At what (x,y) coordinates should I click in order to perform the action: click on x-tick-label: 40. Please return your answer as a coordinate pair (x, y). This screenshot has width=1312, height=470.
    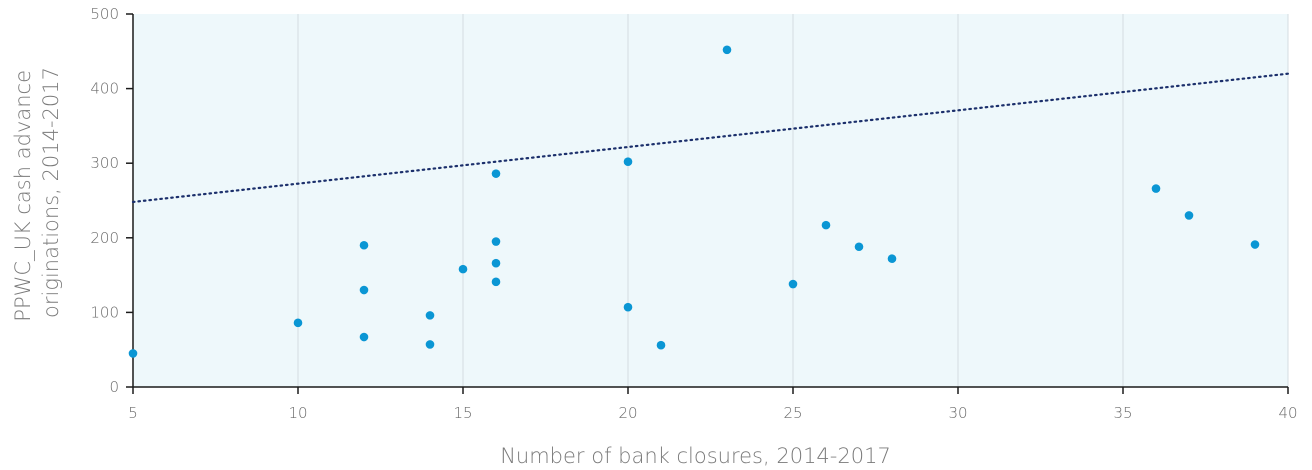
    Looking at the image, I should click on (1287, 413).